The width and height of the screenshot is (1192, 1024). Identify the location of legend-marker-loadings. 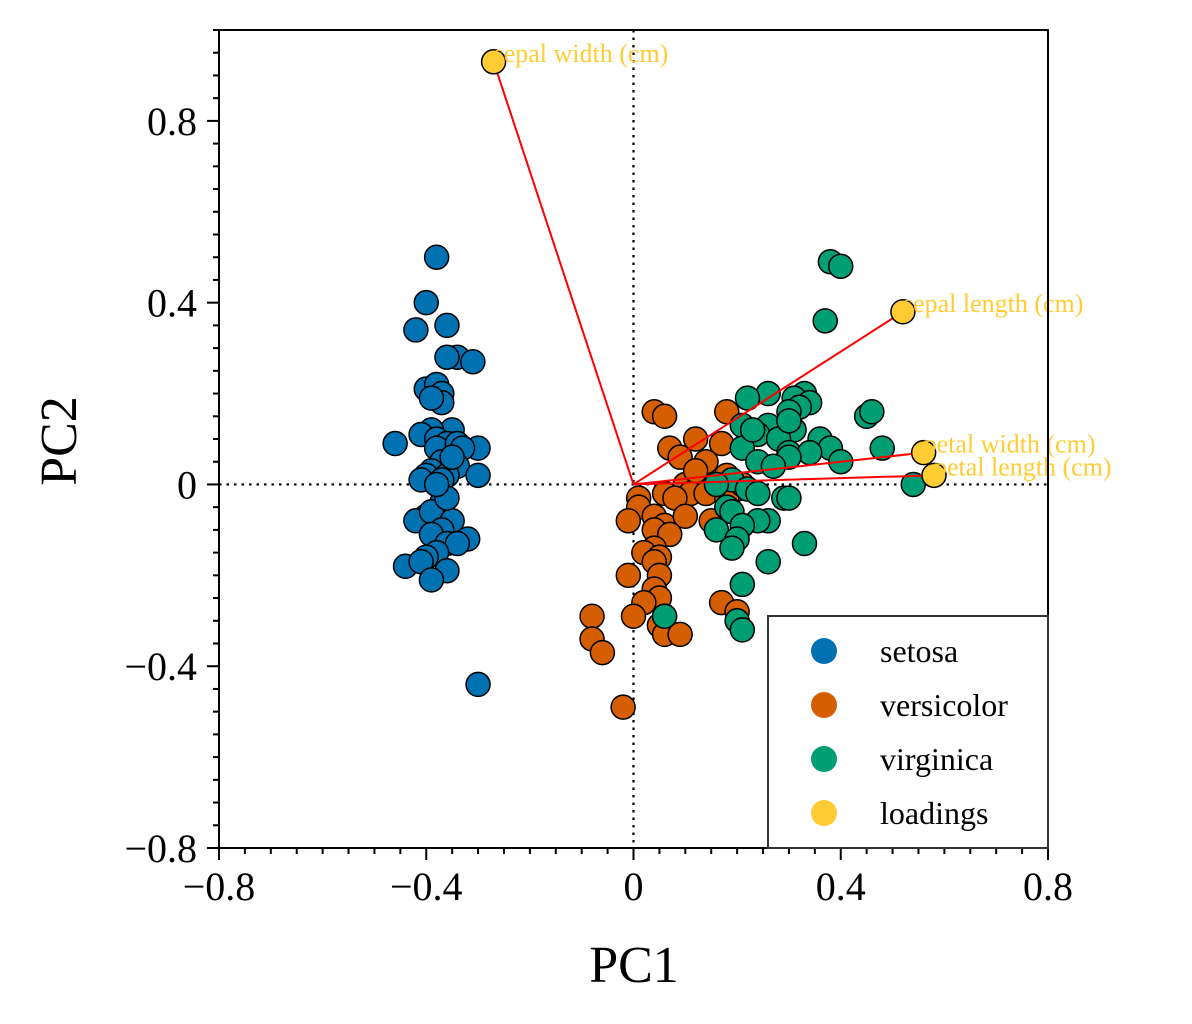
(824, 813).